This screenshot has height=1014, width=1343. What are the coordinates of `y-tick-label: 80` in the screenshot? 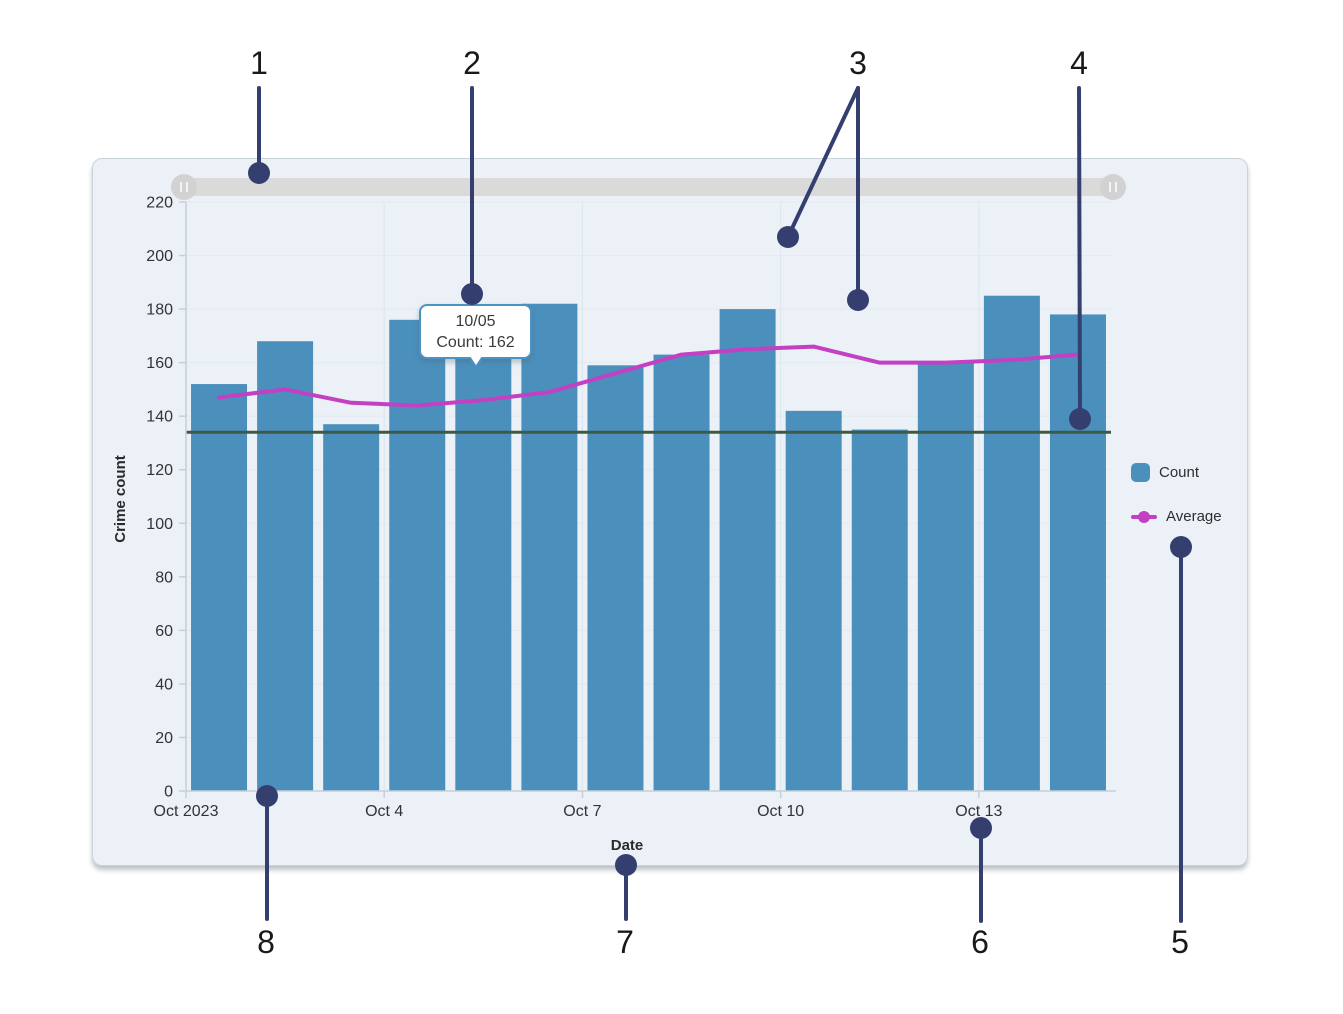 It's located at (164, 577).